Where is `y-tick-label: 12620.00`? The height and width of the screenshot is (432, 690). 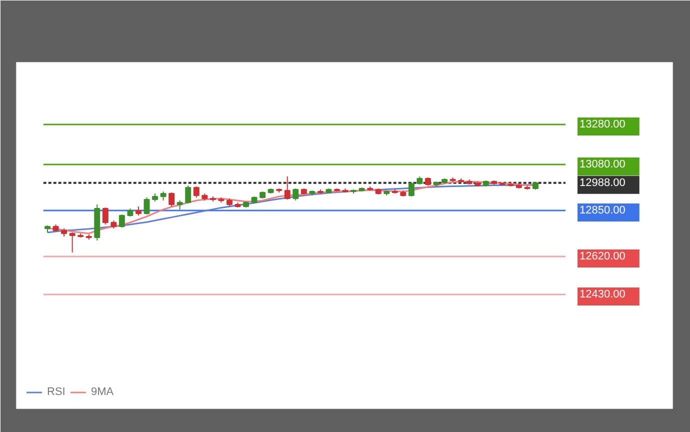
y-tick-label: 12620.00 is located at coordinates (603, 256).